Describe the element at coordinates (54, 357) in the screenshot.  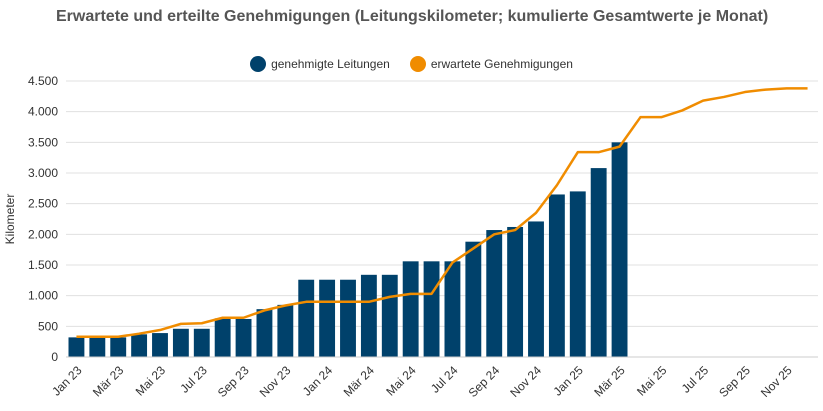
I see `y-tick-label: 0` at that location.